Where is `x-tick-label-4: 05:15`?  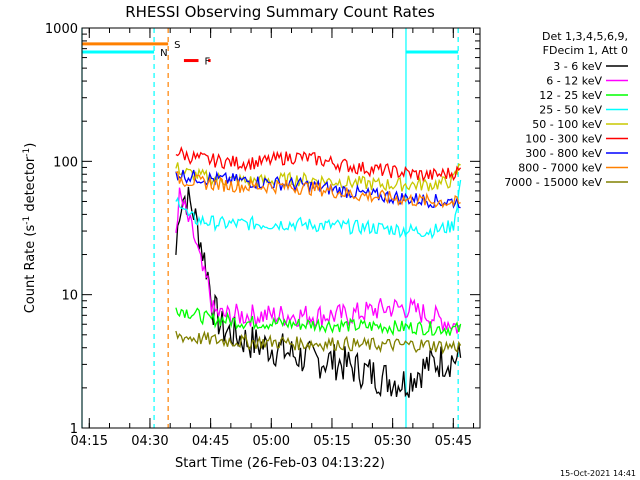 x-tick-label-4: 05:15 is located at coordinates (331, 441).